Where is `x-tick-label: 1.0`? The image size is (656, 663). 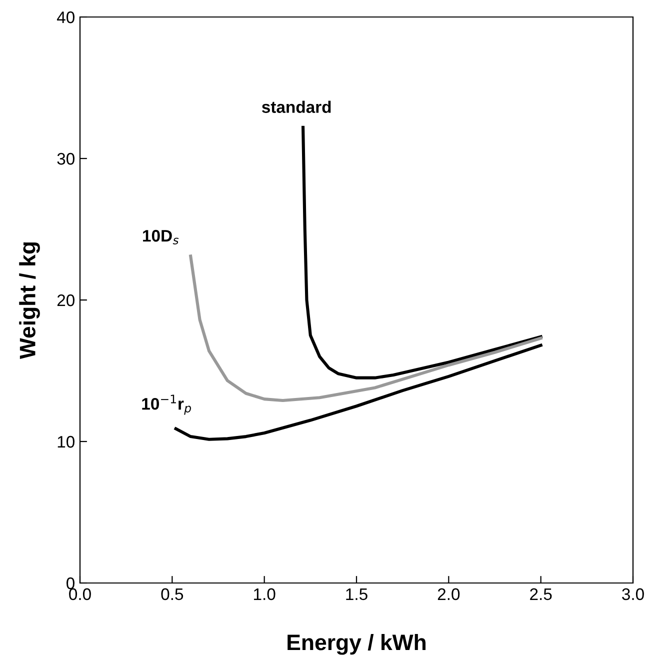 x-tick-label: 1.0 is located at coordinates (265, 594).